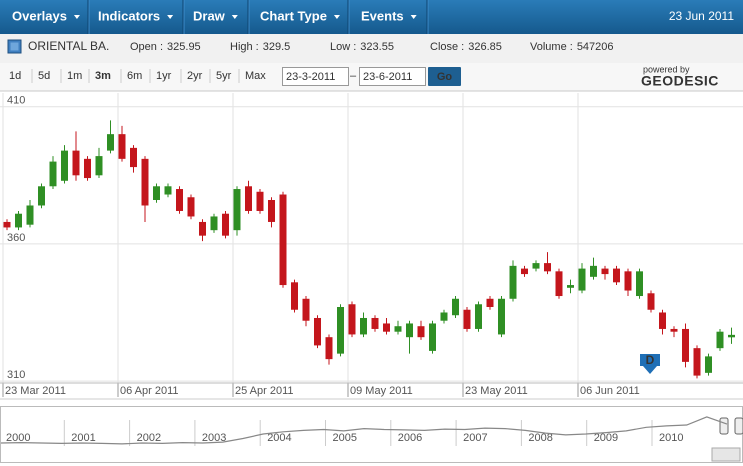  I want to click on go-button, so click(444, 76).